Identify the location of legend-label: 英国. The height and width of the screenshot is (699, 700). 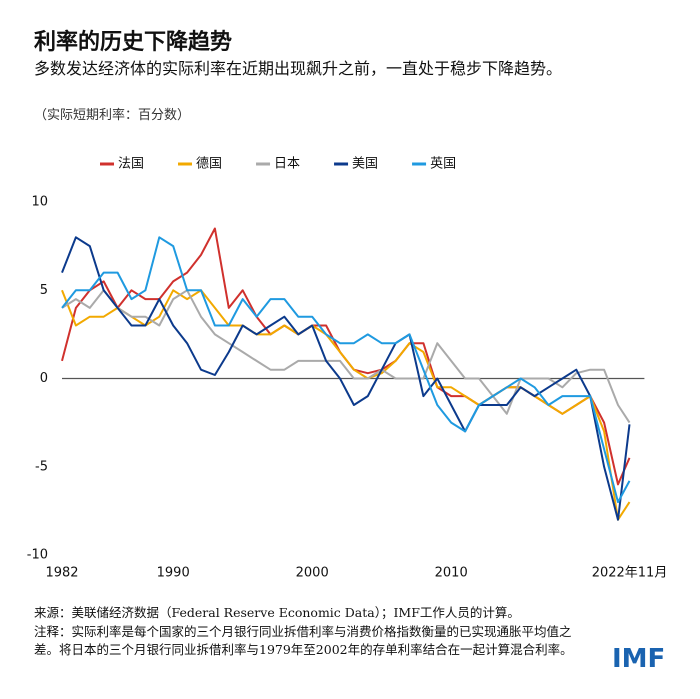
(443, 164).